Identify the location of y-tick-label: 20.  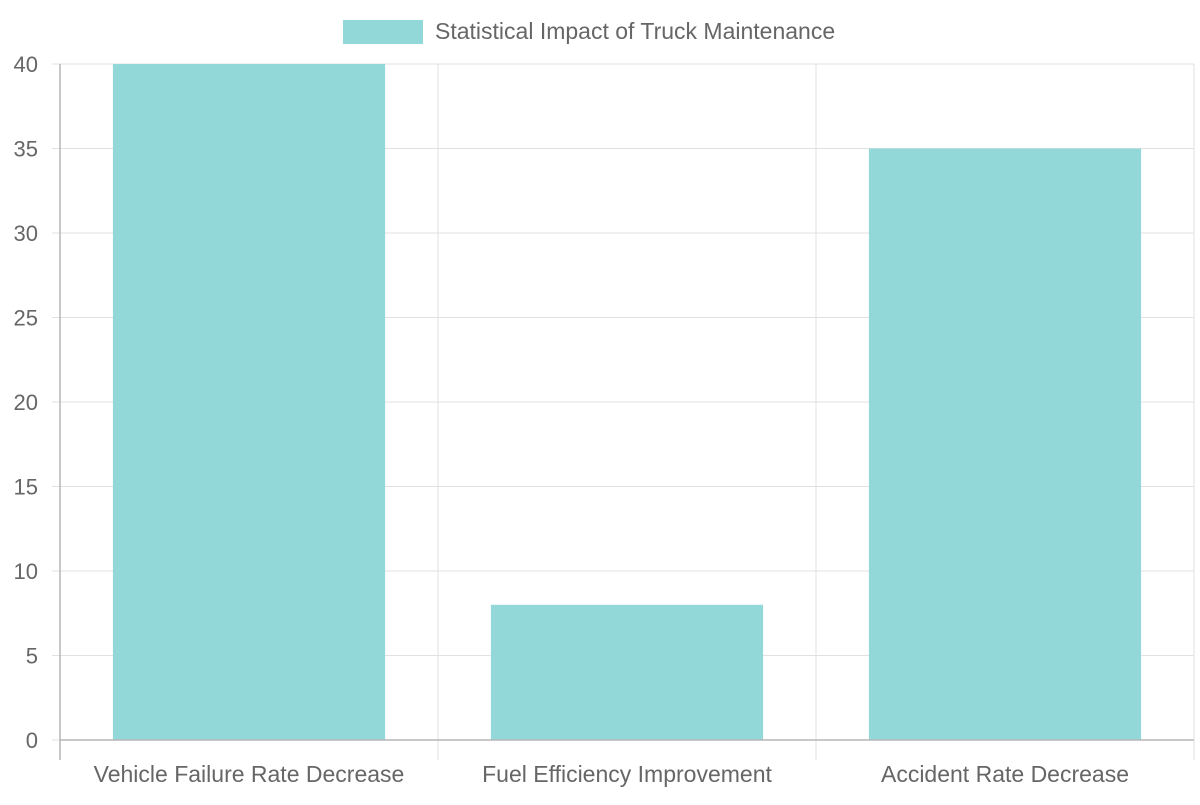
(26, 402).